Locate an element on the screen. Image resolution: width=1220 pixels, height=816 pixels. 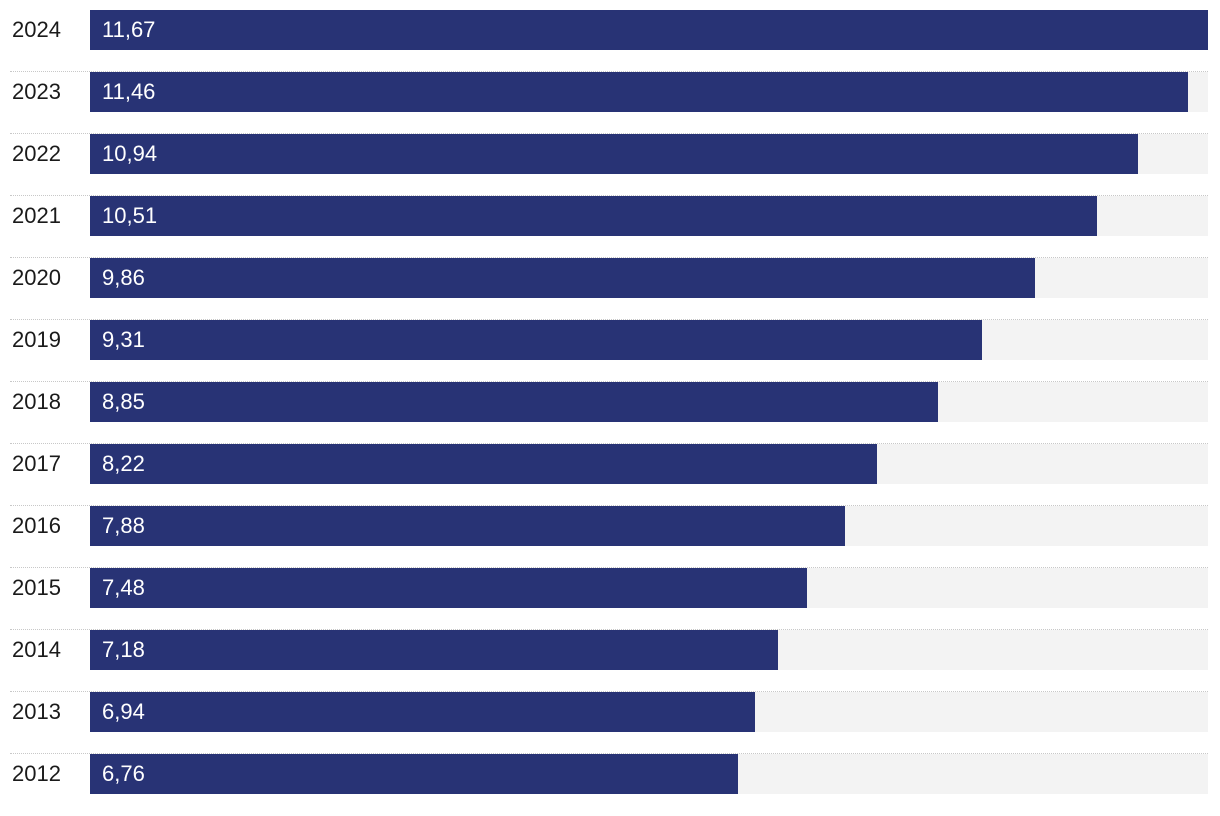
bar-row-2020: 2020 9,86 is located at coordinates (610, 289).